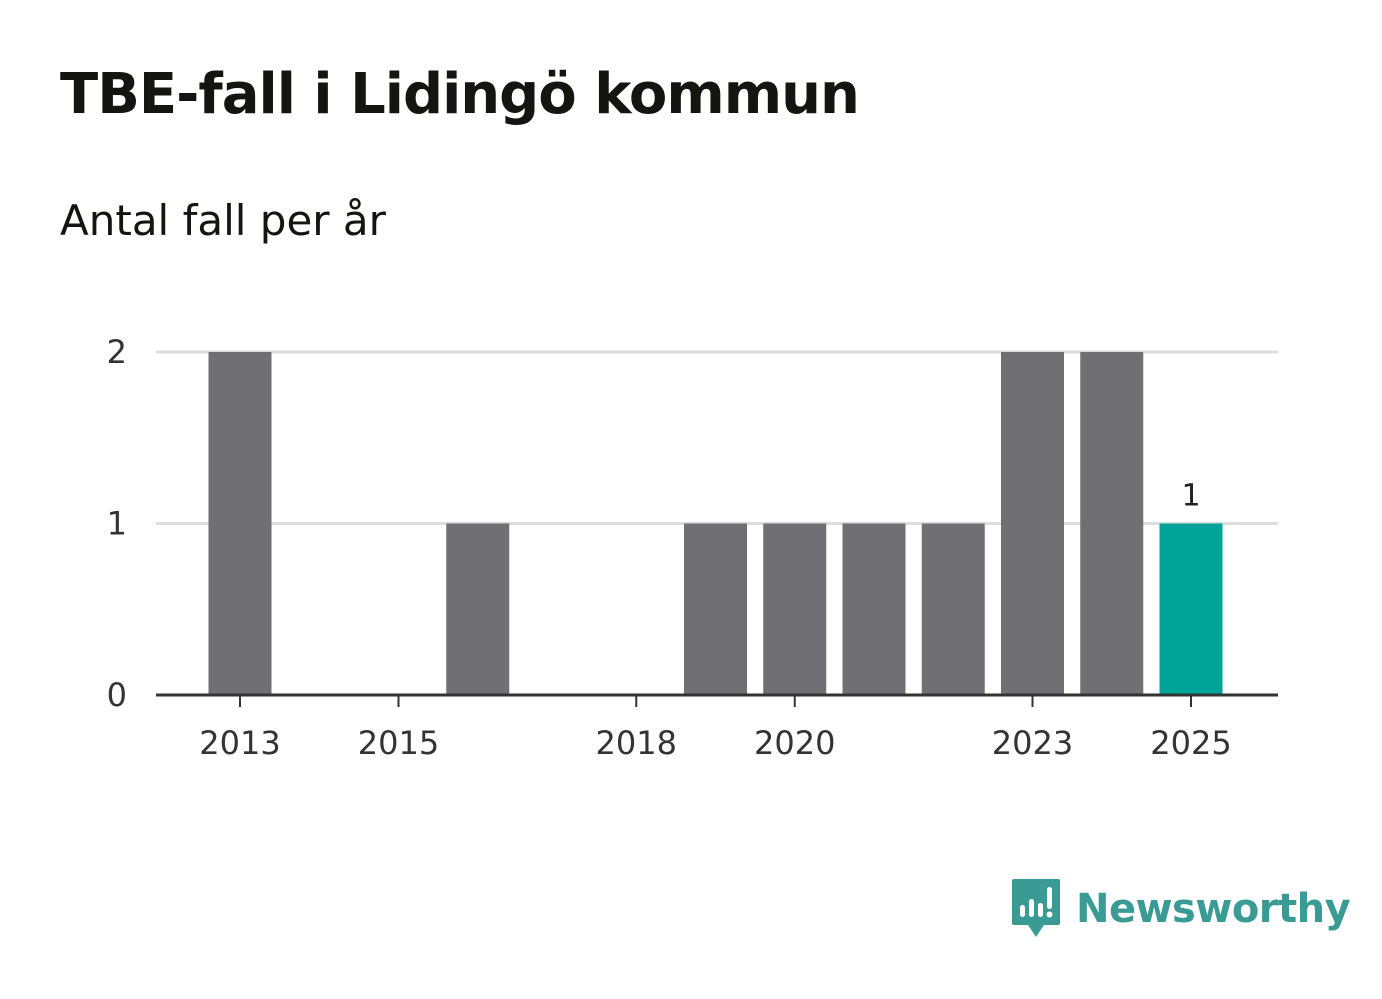 This screenshot has height=999, width=1382. What do you see at coordinates (874, 609) in the screenshot?
I see `bar-2021` at bounding box center [874, 609].